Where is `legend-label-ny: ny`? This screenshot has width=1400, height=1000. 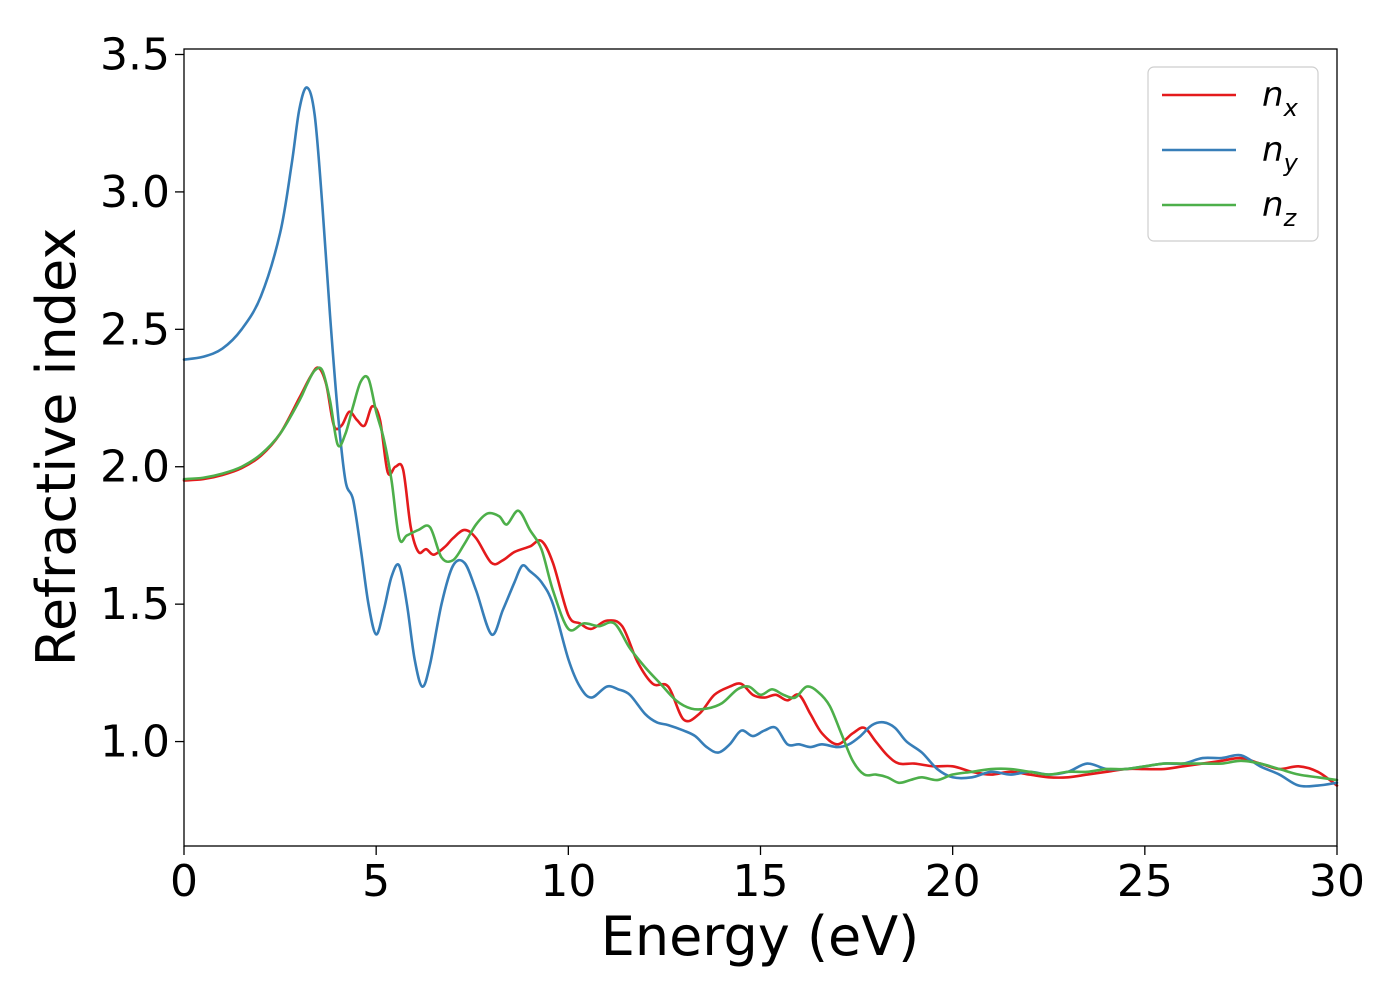 legend-label-ny: ny is located at coordinates (1280, 153).